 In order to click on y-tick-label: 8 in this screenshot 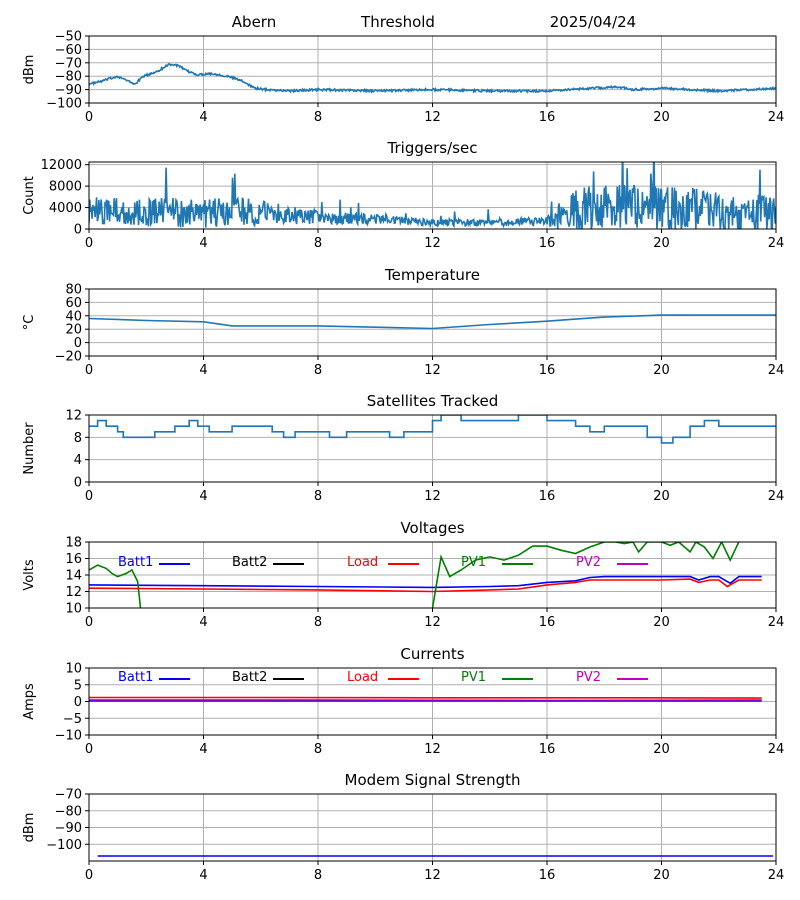, I will do `click(78, 438)`.